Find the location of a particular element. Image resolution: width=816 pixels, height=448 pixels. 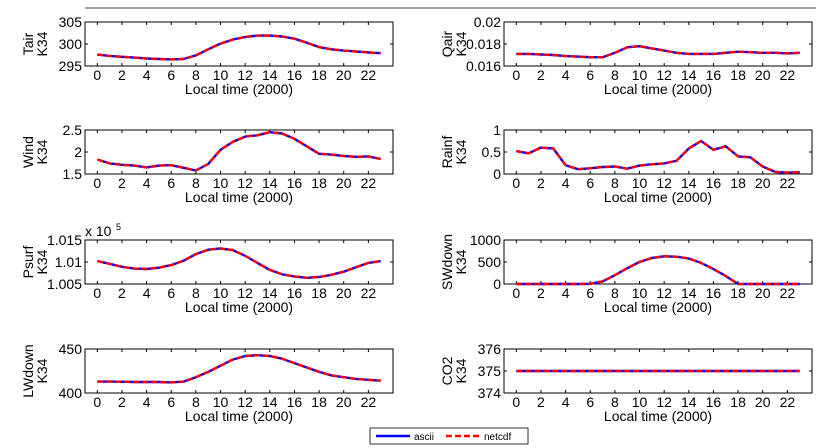

y-tick-label: 0.018 is located at coordinates (483, 44).